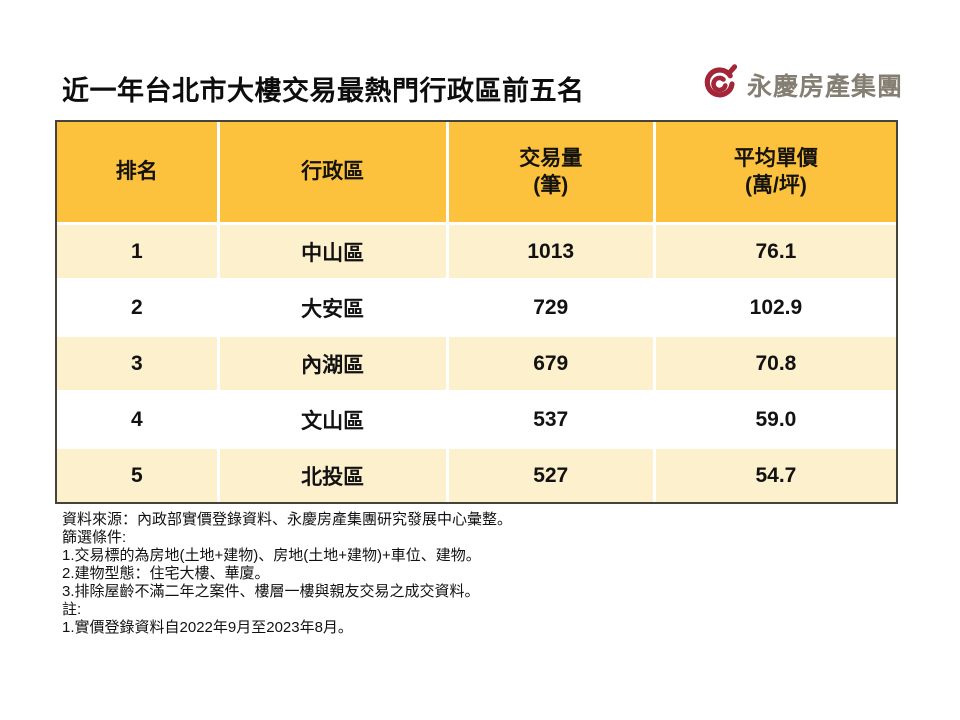  What do you see at coordinates (332, 307) in the screenshot?
I see `district-cell: 大安區` at bounding box center [332, 307].